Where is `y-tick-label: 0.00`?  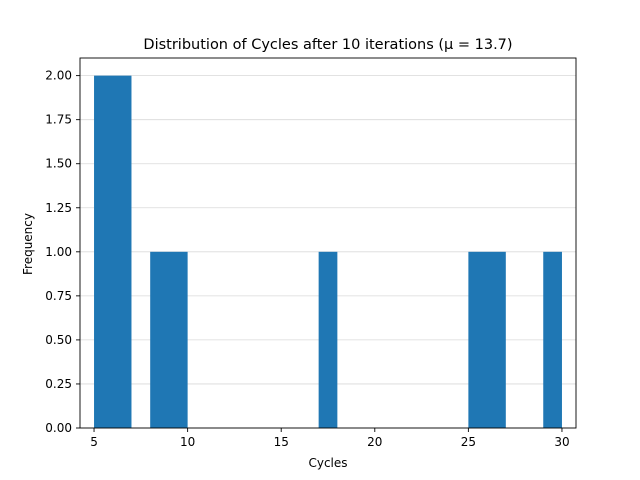
y-tick-label: 0.00 is located at coordinates (58, 428).